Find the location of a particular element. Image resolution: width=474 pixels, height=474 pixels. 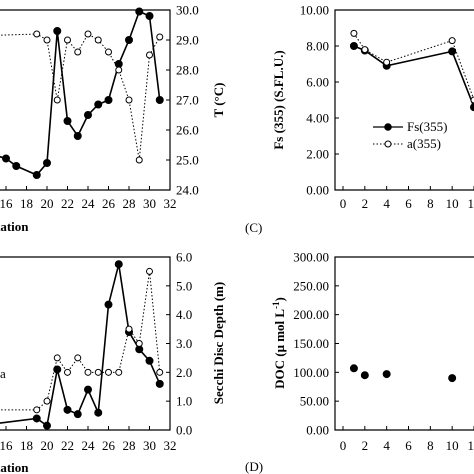

y-tick-label: 100.00 is located at coordinates (311, 372).